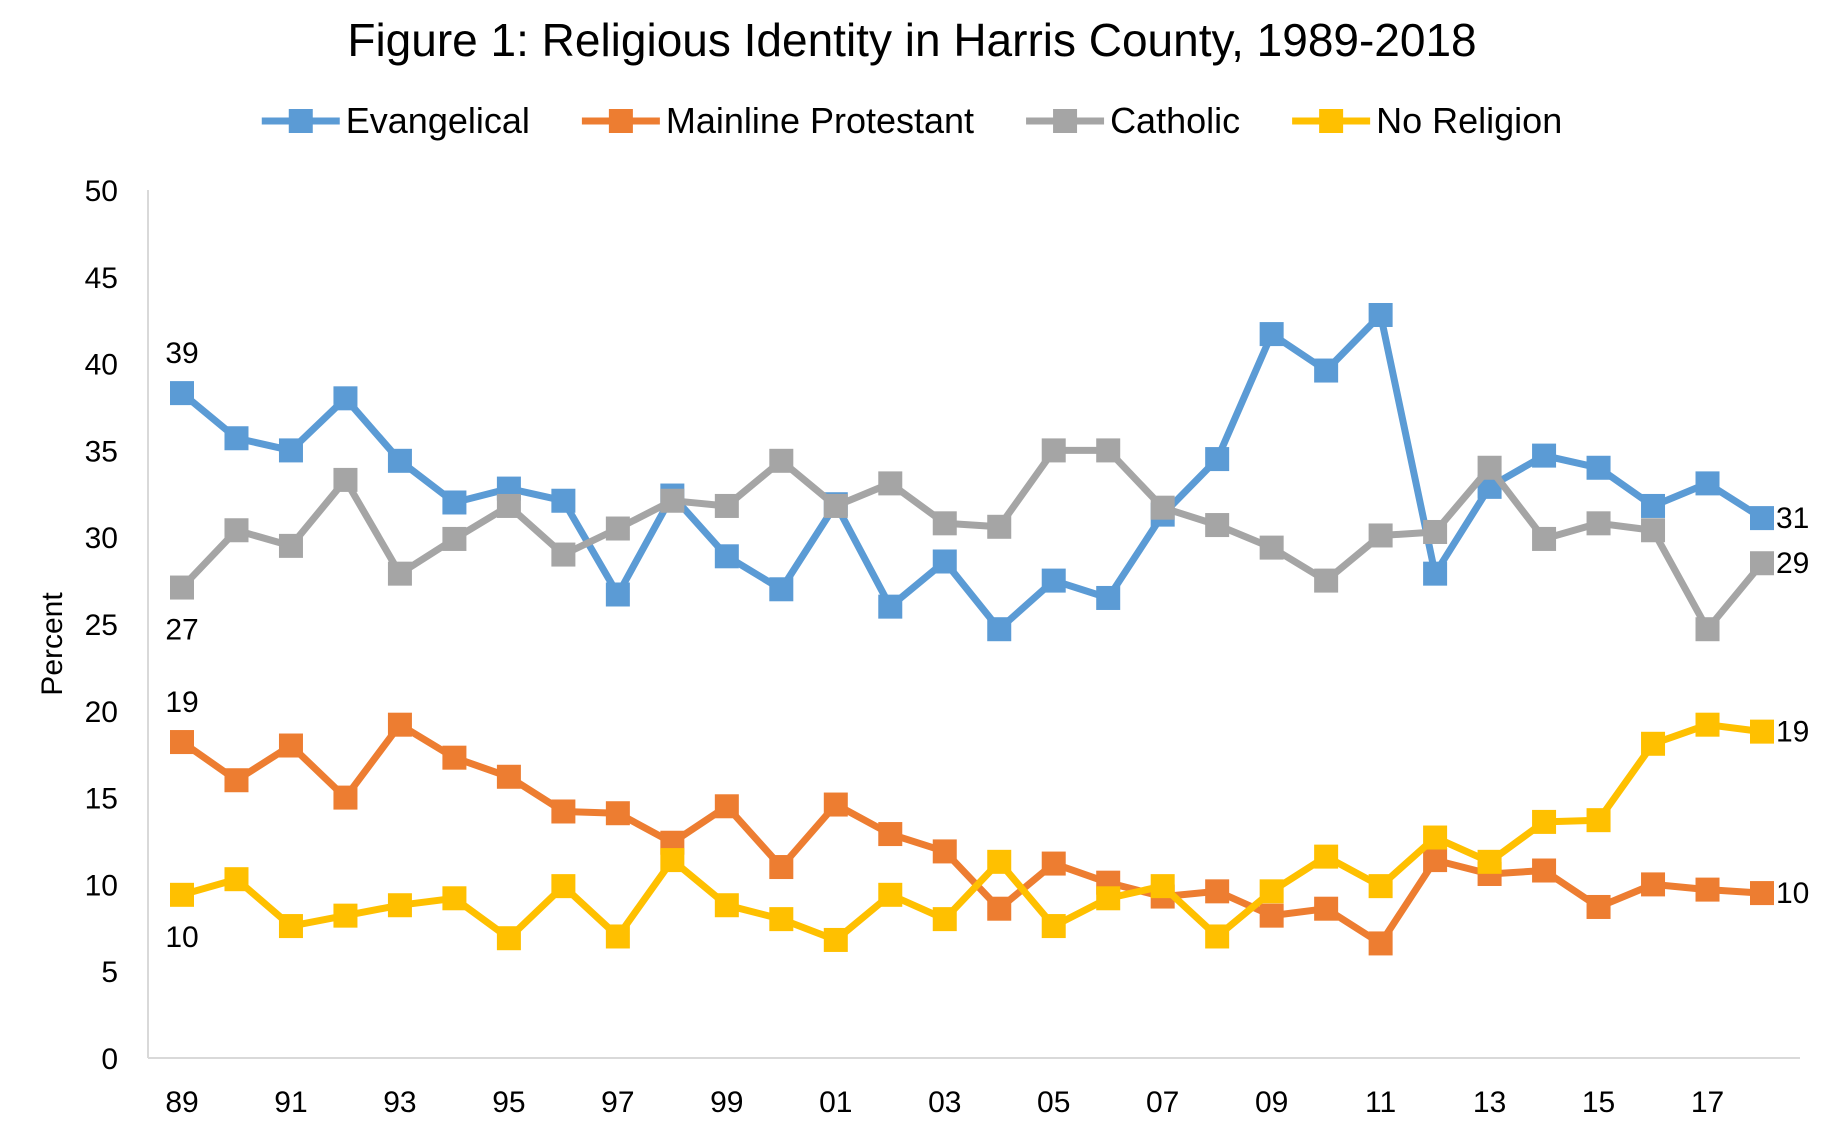  Describe the element at coordinates (181, 1102) in the screenshot. I see `x-tick-label: 89` at that location.